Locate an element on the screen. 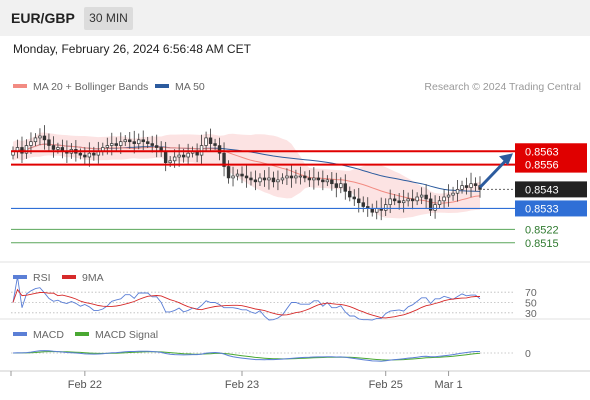 Image resolution: width=590 pixels, height=400 pixels. last-price-label: 0.8543 is located at coordinates (542, 190).